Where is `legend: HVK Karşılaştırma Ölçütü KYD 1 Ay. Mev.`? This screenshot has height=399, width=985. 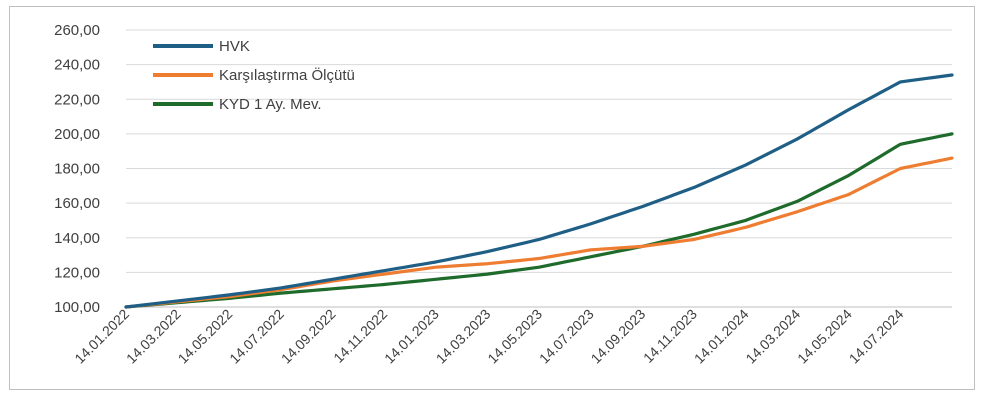 legend: HVK Karşılaştırma Ölçütü KYD 1 Ay. Mev. is located at coordinates (254, 75).